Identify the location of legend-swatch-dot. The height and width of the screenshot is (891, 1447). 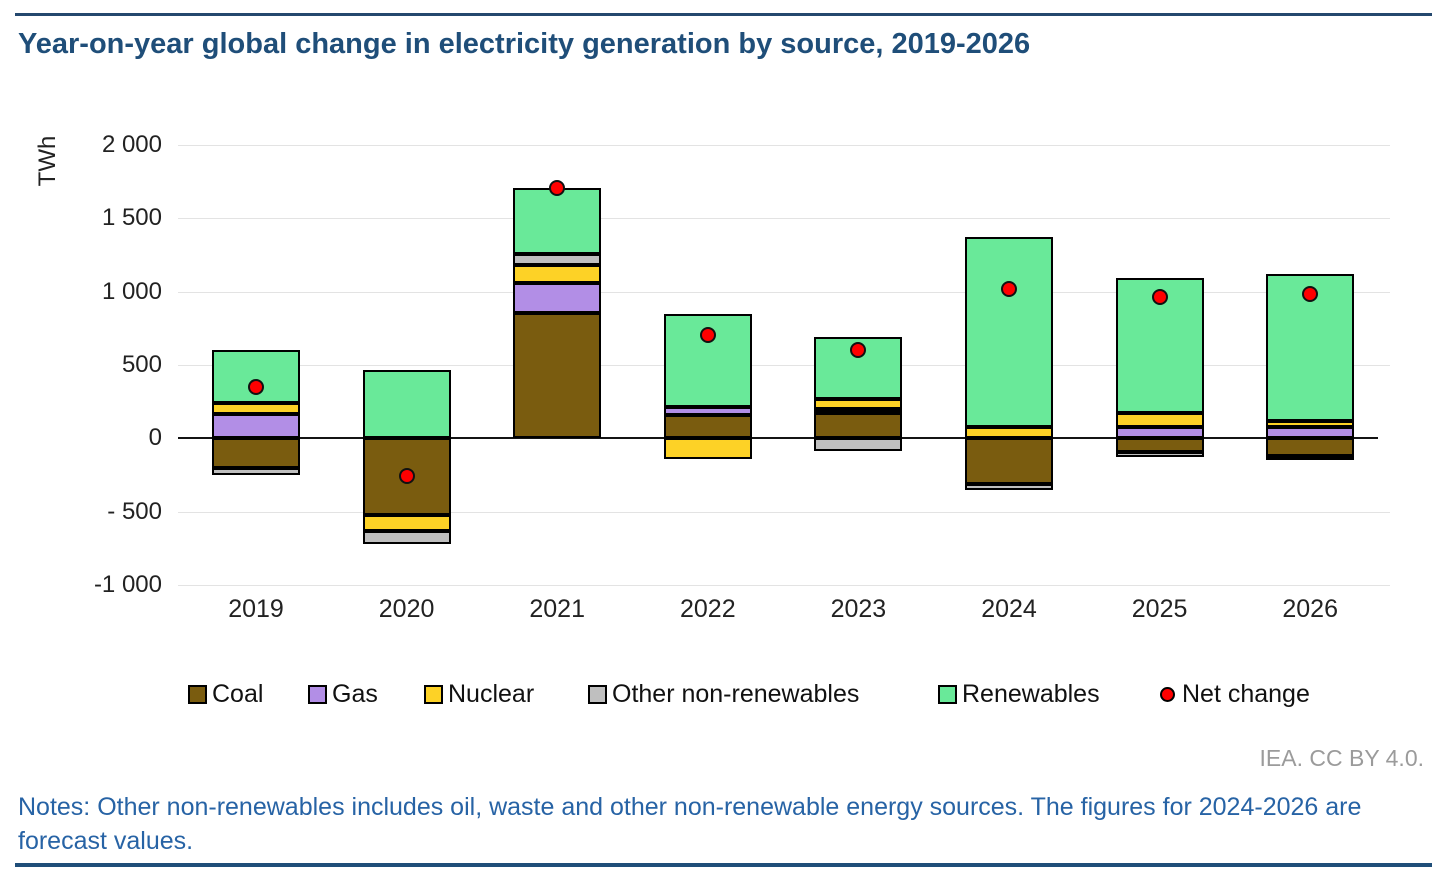
(1167, 694).